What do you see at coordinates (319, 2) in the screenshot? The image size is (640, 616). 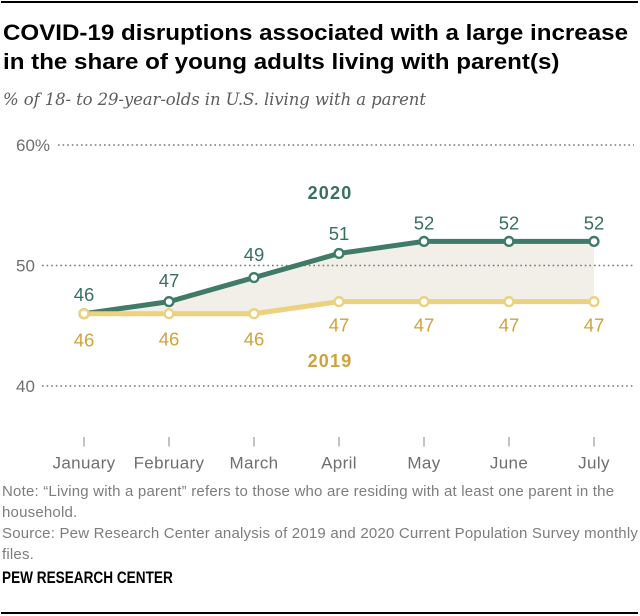 I see `top-rule` at bounding box center [319, 2].